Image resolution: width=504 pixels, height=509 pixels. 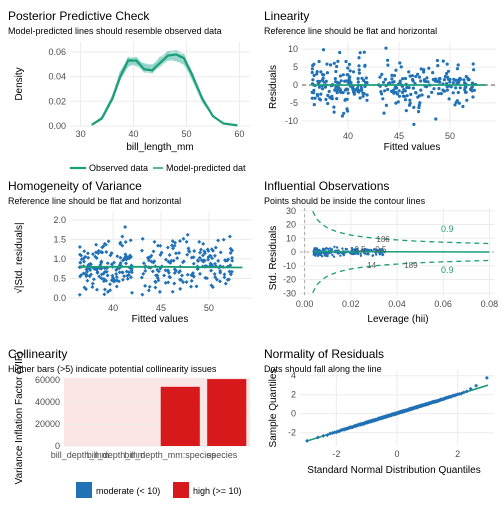 I want to click on collinearity-x-tick-label: species, so click(x=222, y=455).